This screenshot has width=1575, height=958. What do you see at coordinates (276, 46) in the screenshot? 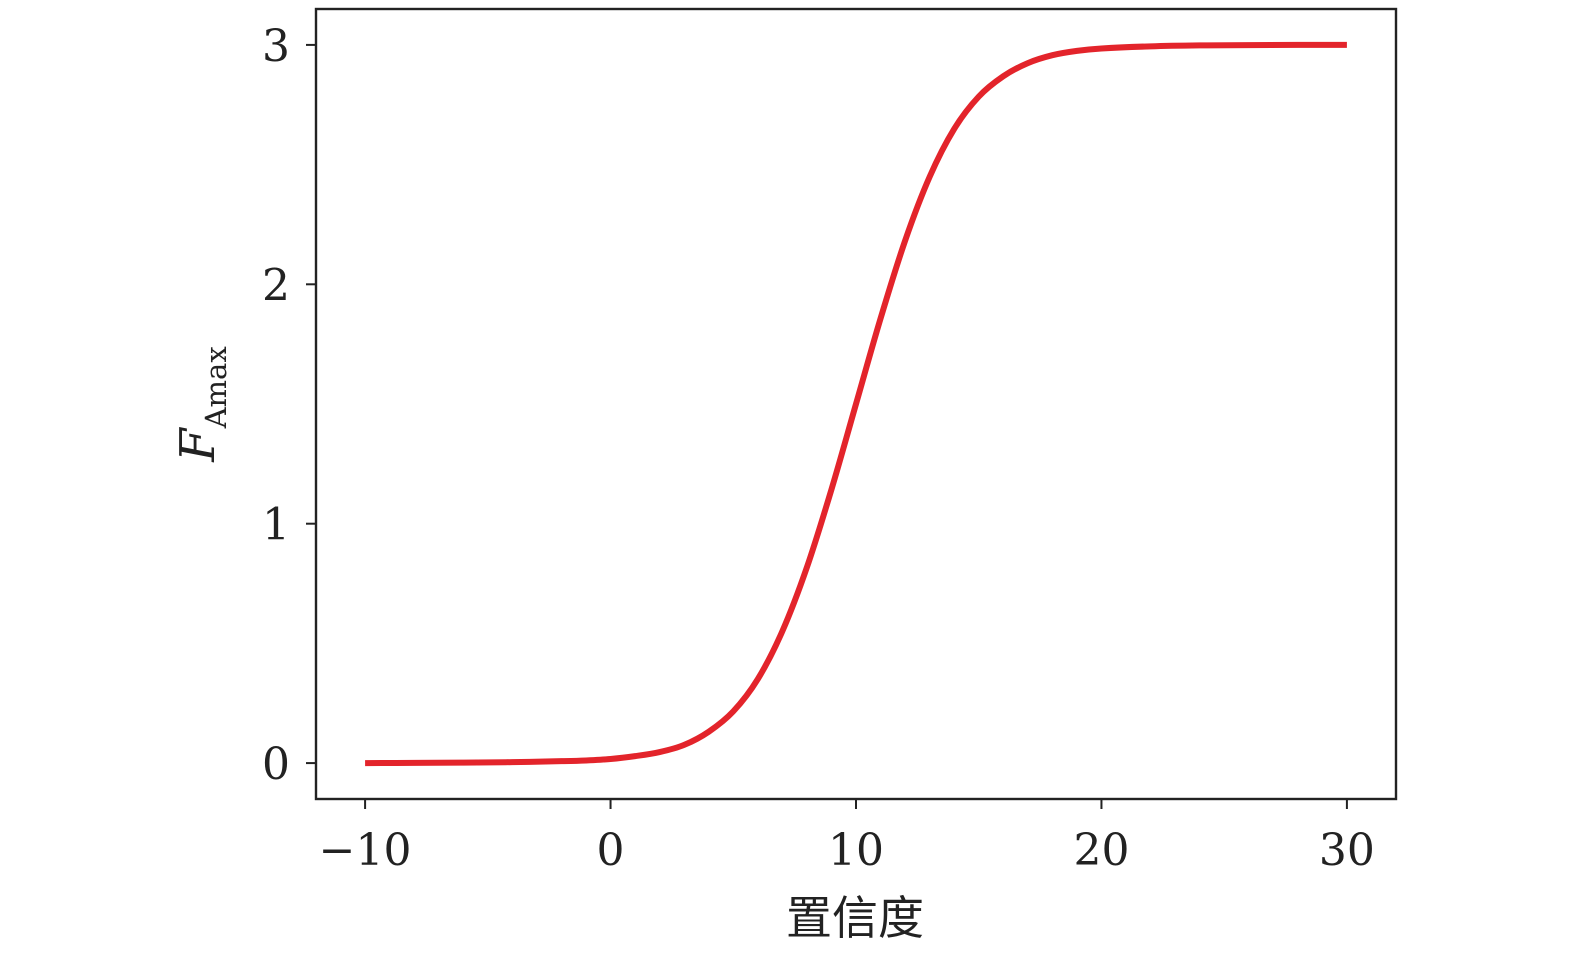
I see `y-tick-label: 3` at bounding box center [276, 46].